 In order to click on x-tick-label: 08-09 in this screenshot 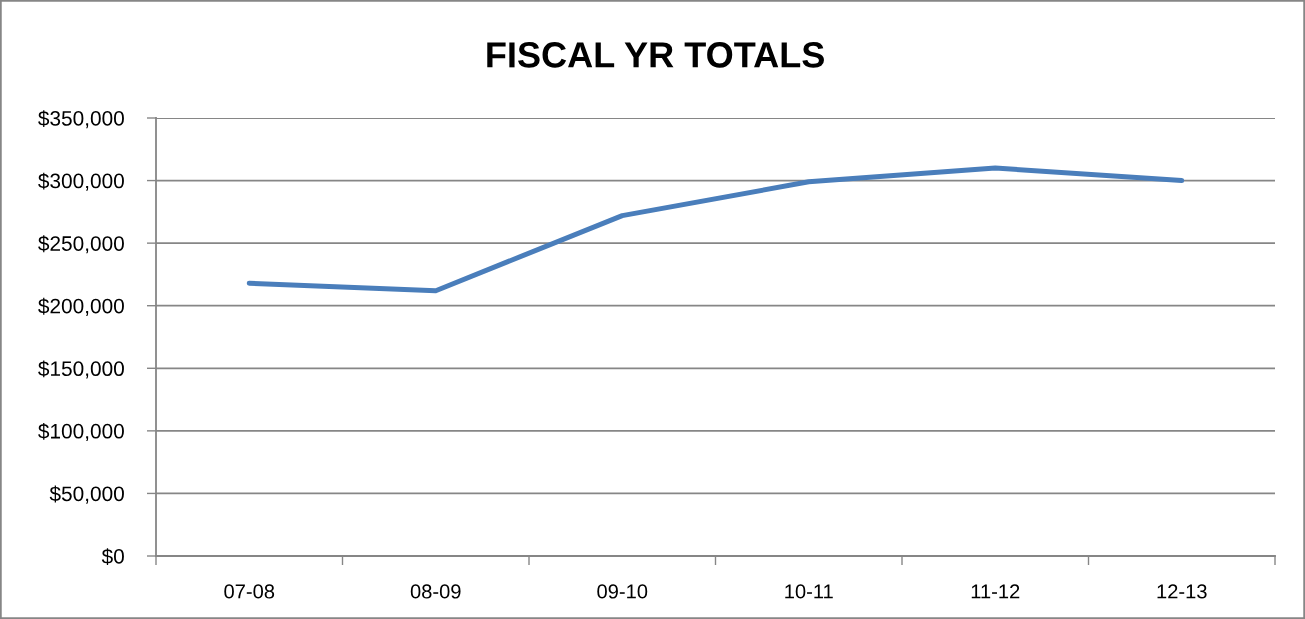, I will do `click(435, 591)`.